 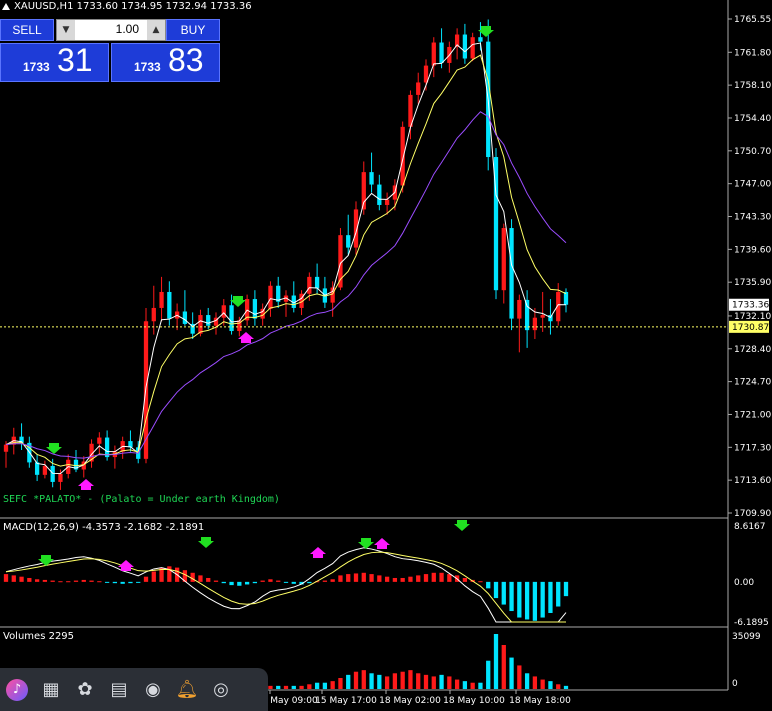 I want to click on macd-buy-arrow-icon, so click(x=318, y=552).